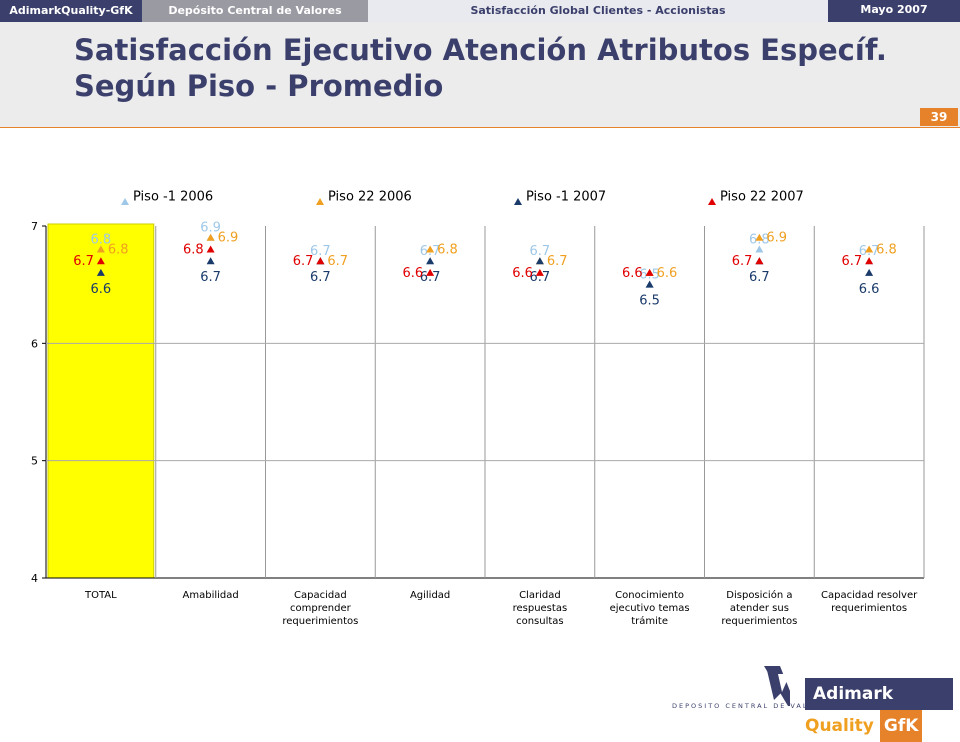 The image size is (960, 742). Describe the element at coordinates (100, 595) in the screenshot. I see `x-category-label: TOTAL` at that location.